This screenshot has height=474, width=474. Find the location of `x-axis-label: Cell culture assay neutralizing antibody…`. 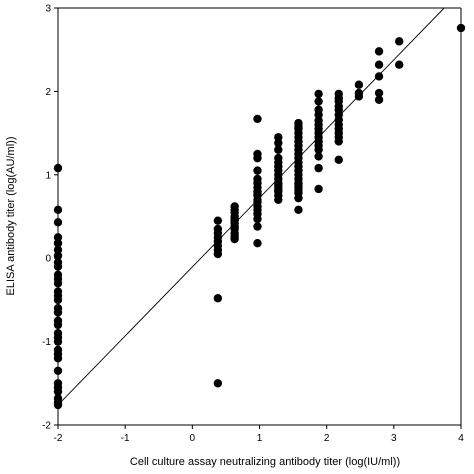

x-axis-label: Cell culture assay neutralizing antibody… is located at coordinates (265, 462).